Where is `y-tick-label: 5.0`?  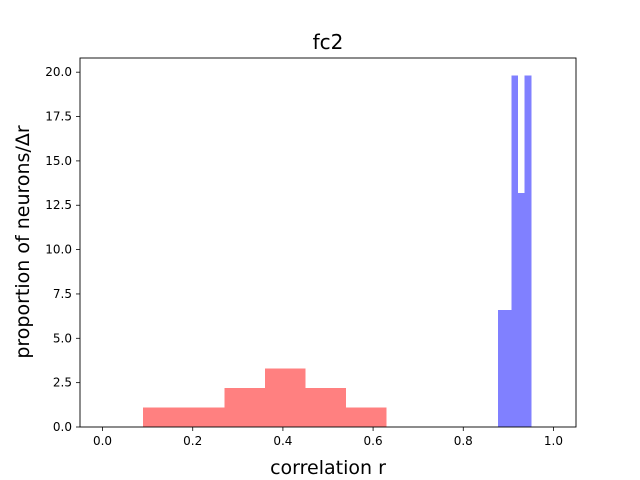 y-tick-label: 5.0 is located at coordinates (62, 338).